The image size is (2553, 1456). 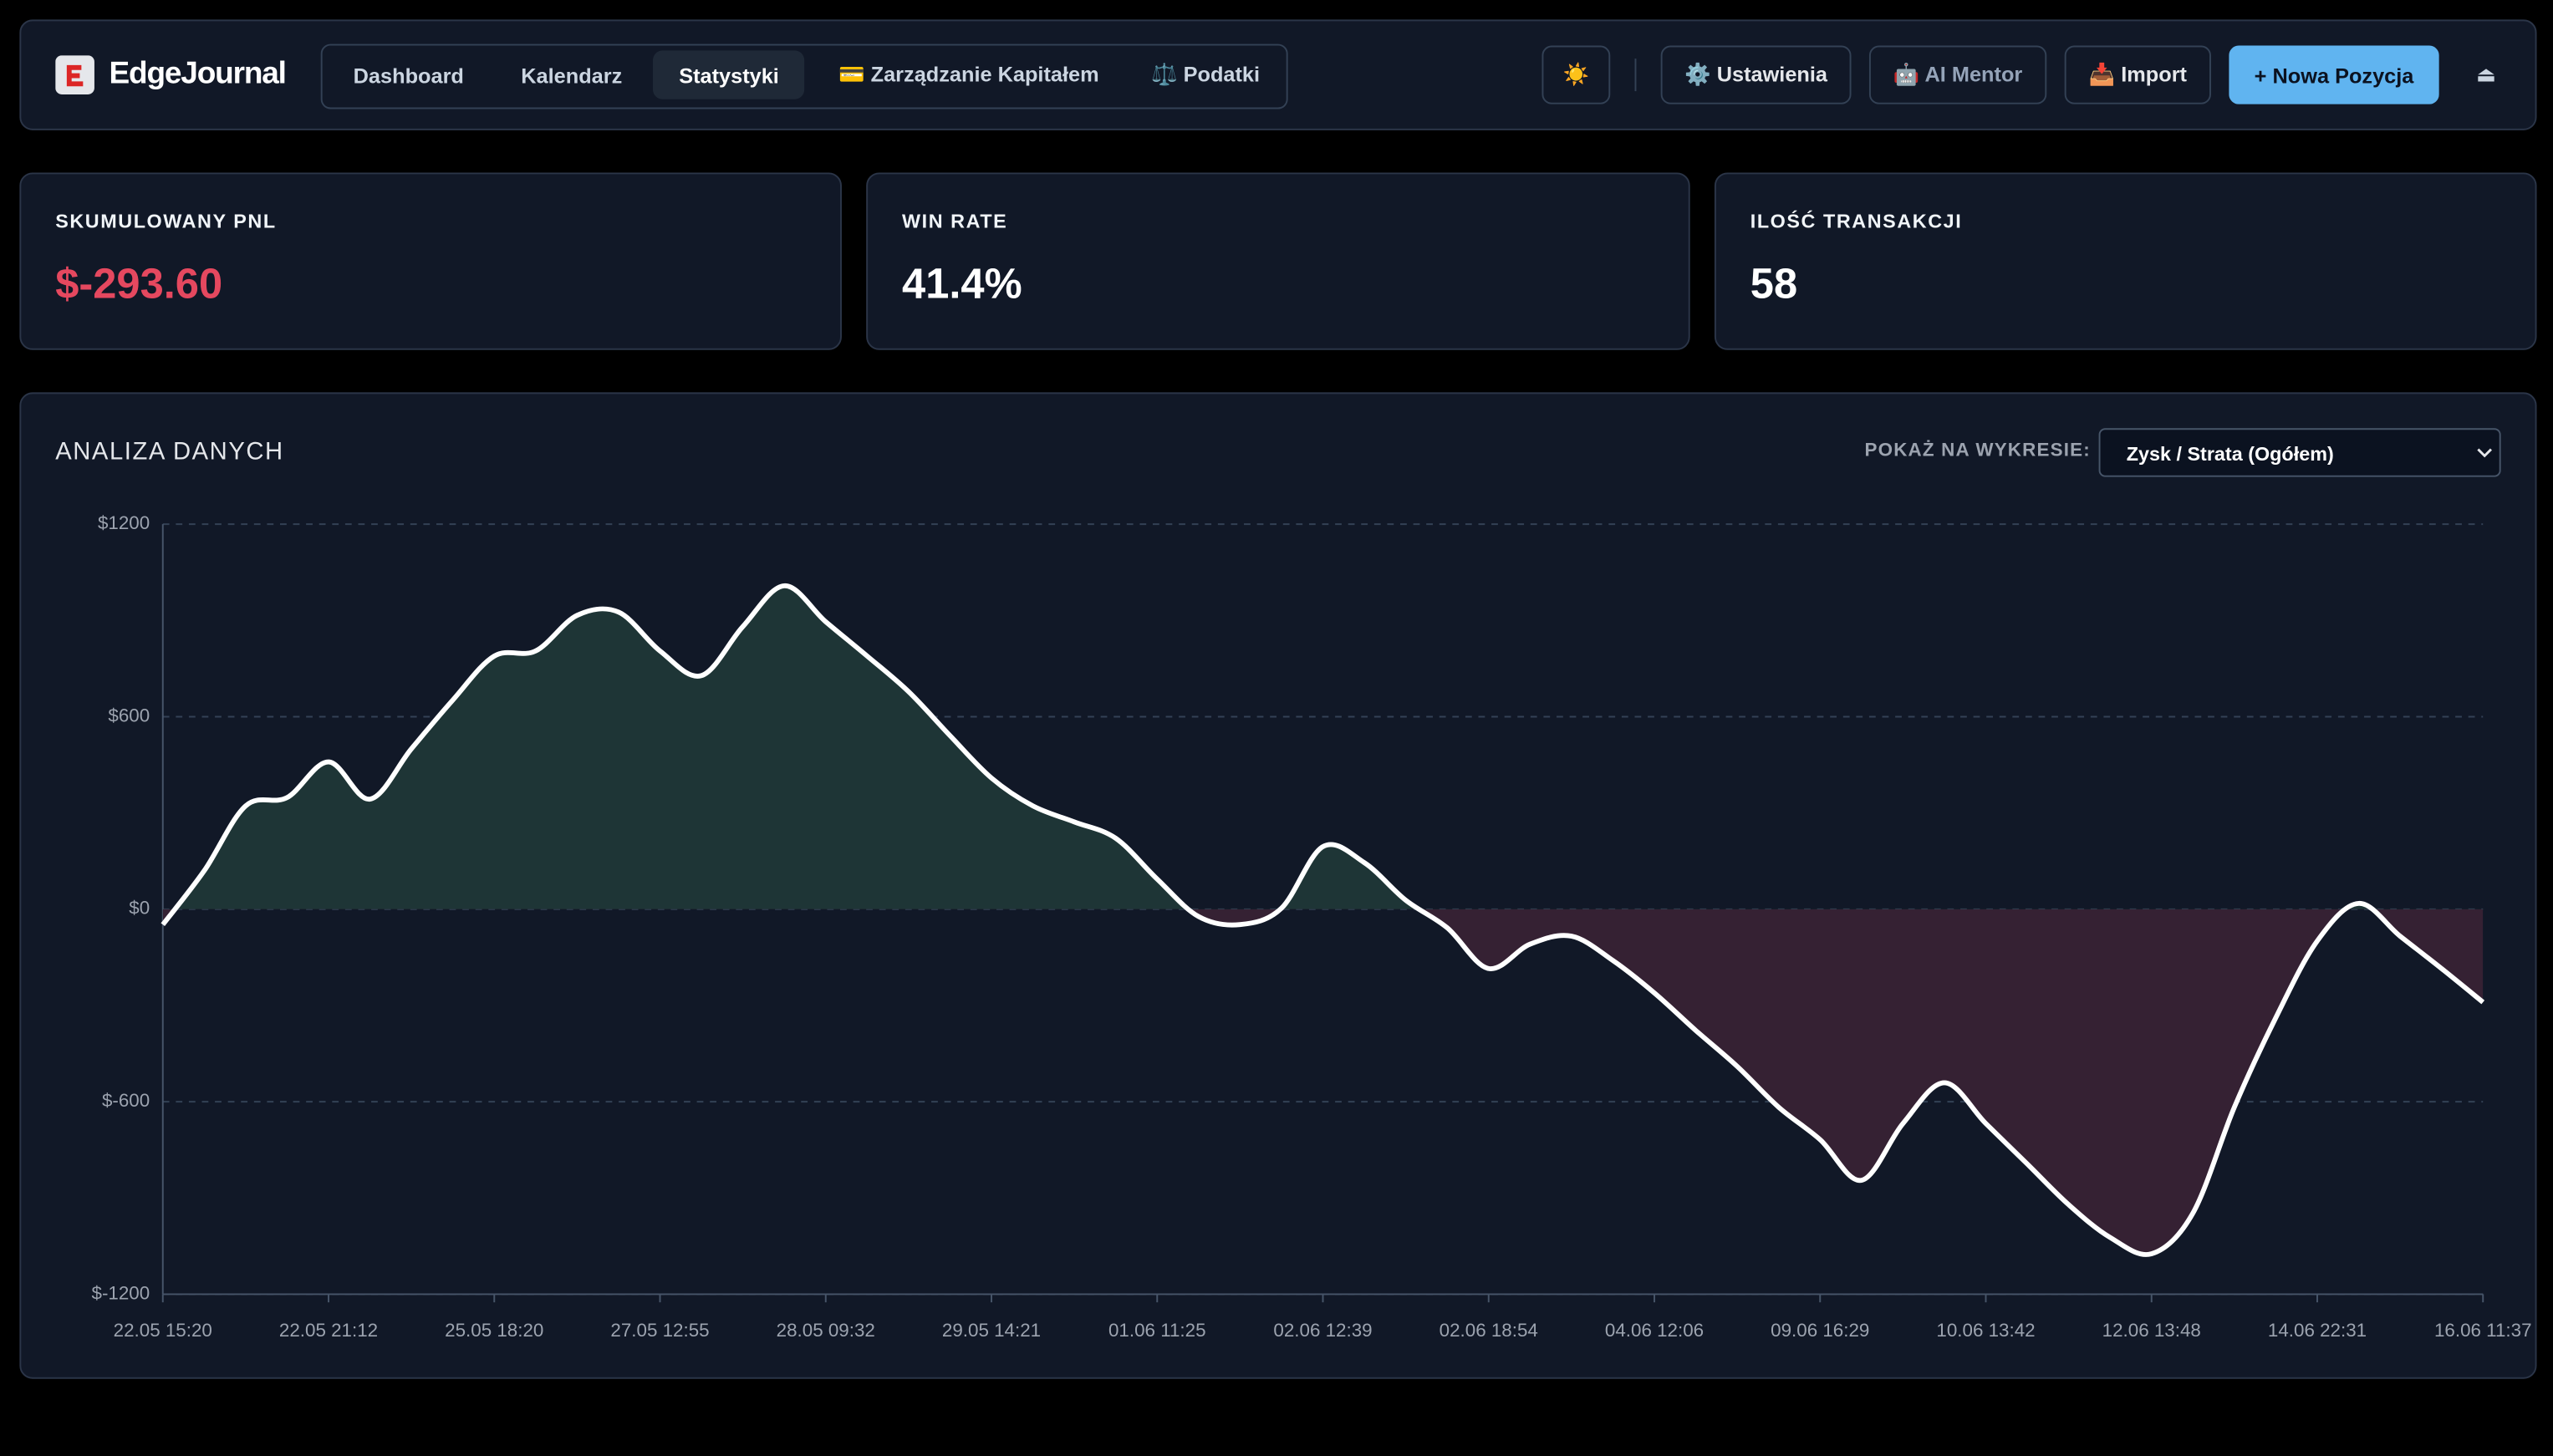 I want to click on nav-item: Kalendarz, so click(x=572, y=75).